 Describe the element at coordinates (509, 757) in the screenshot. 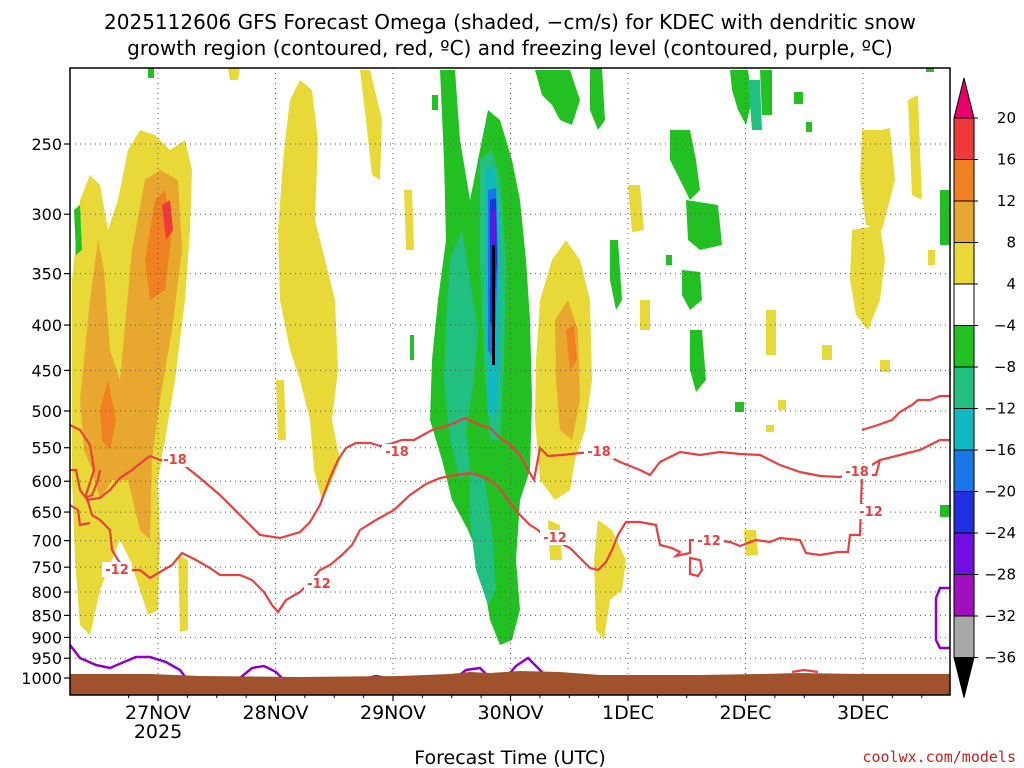

I see `x-axis-title: Forecast Time (UTC)` at that location.